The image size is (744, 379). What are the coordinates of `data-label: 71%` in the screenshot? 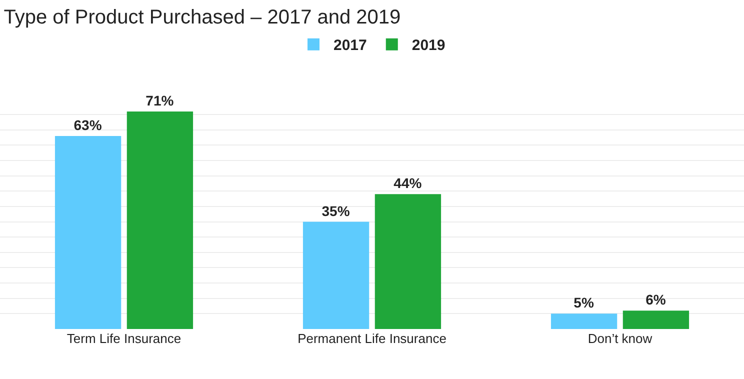 It's located at (160, 100).